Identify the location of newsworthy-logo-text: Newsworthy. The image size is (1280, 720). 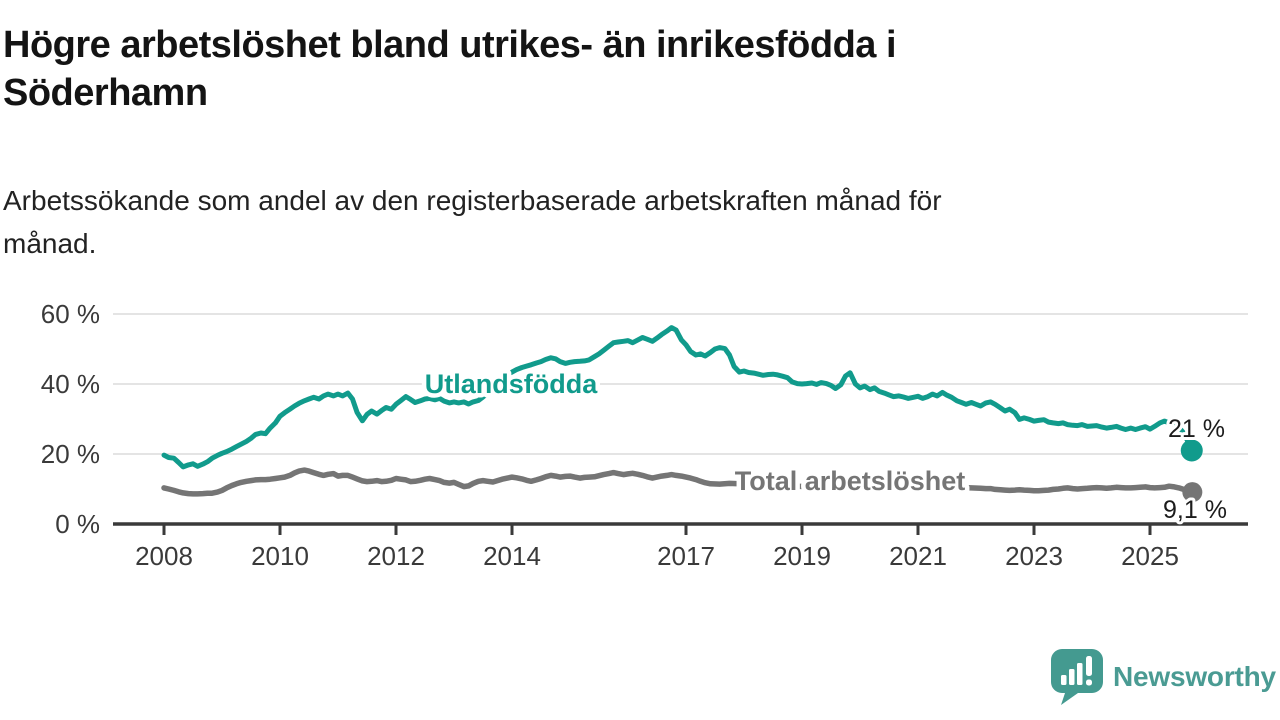
(1194, 676).